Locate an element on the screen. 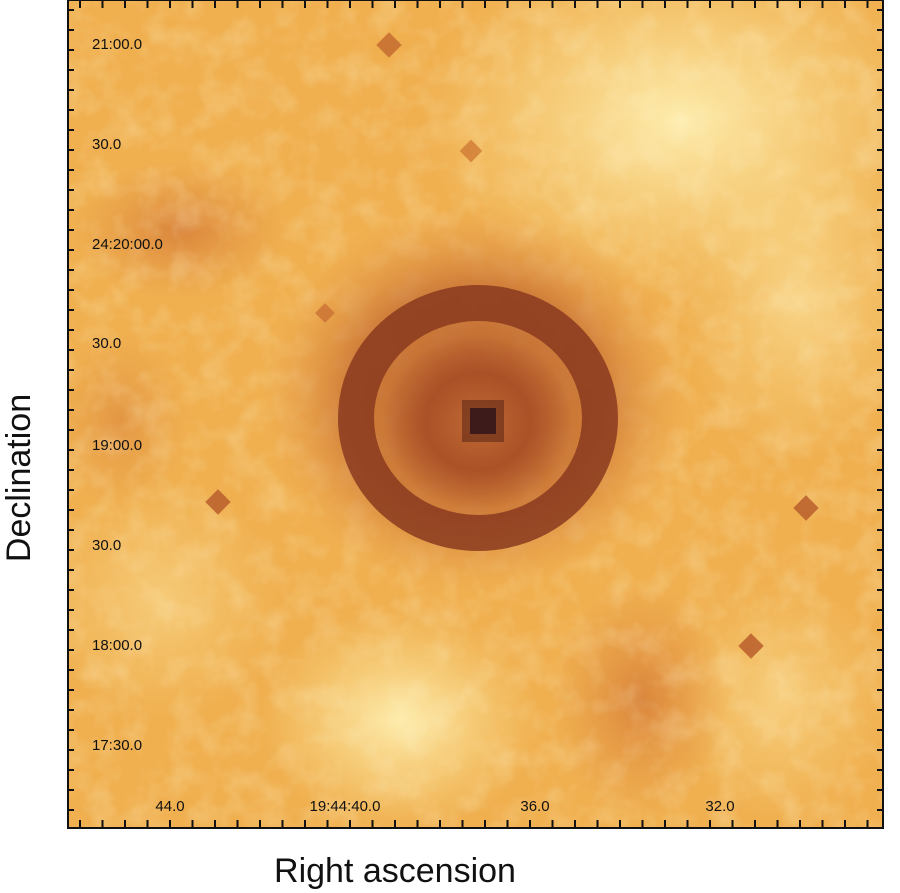 This screenshot has width=900, height=893. y-tick-label: 19:00.0 is located at coordinates (117, 445).